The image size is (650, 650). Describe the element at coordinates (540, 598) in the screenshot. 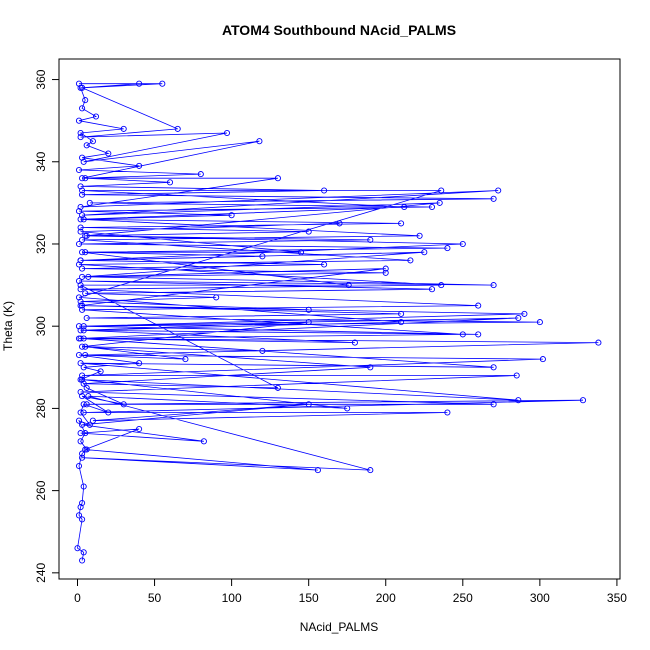

I see `x-tick-label: 300` at that location.